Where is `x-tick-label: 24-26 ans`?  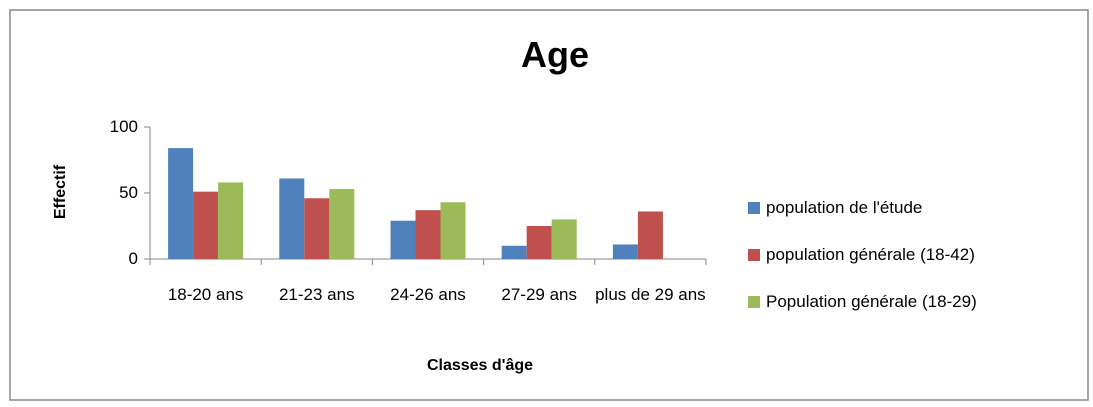 x-tick-label: 24-26 ans is located at coordinates (428, 294).